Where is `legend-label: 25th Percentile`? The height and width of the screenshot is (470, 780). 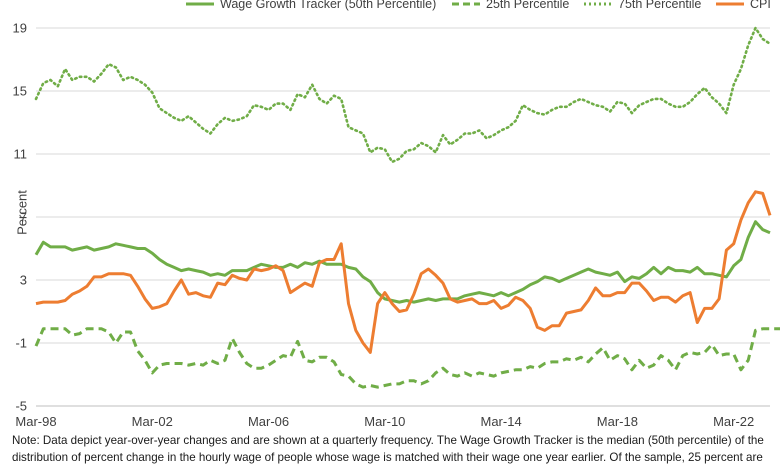 legend-label: 25th Percentile is located at coordinates (528, 5).